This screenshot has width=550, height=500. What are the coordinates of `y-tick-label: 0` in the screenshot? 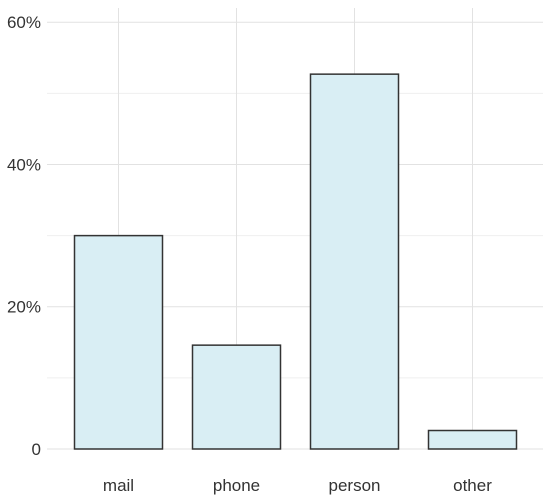 It's located at (36, 449).